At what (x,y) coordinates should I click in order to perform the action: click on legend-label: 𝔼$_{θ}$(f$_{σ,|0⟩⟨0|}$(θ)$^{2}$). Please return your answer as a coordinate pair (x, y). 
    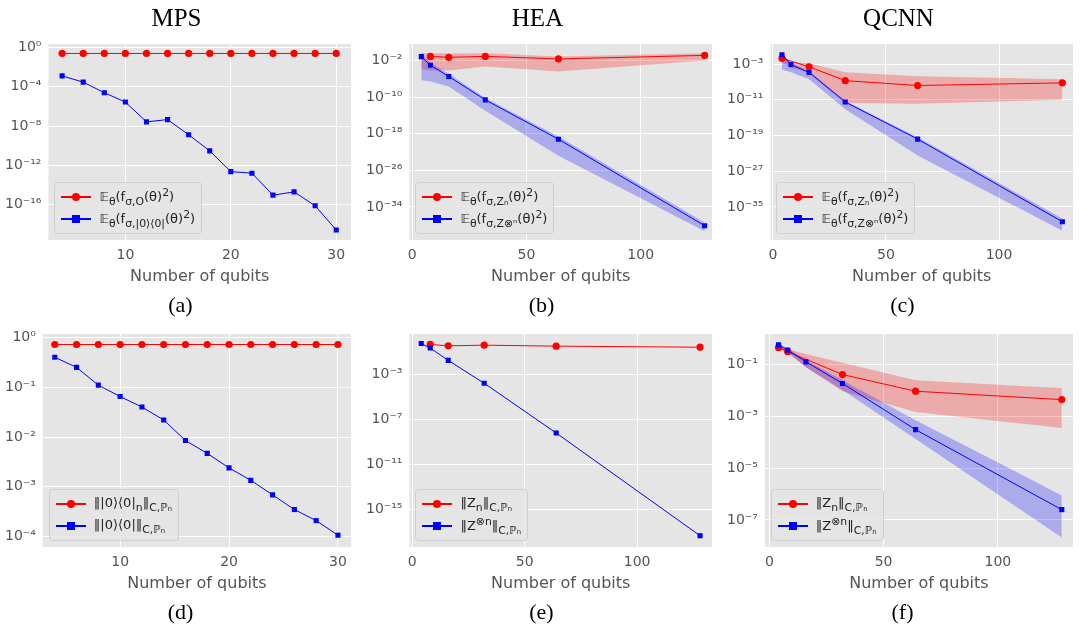
    Looking at the image, I should click on (147, 219).